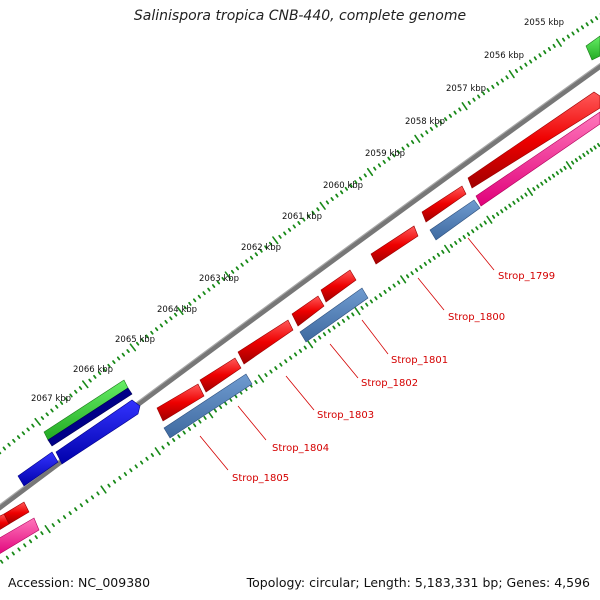 The height and width of the screenshot is (600, 600). What do you see at coordinates (260, 478) in the screenshot?
I see `gene-label: Strop_1805` at bounding box center [260, 478].